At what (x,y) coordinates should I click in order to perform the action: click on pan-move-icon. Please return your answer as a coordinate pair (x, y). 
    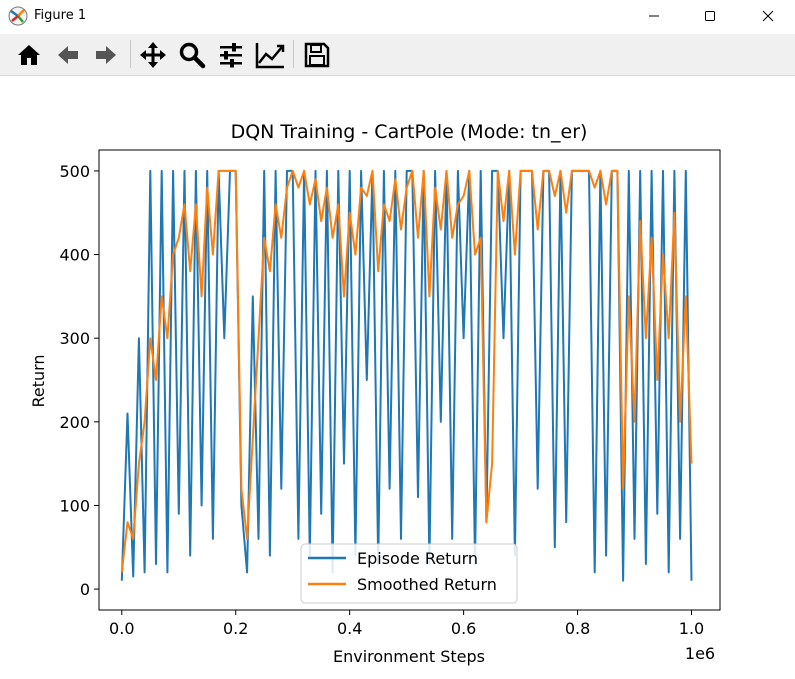
    Looking at the image, I should click on (153, 55).